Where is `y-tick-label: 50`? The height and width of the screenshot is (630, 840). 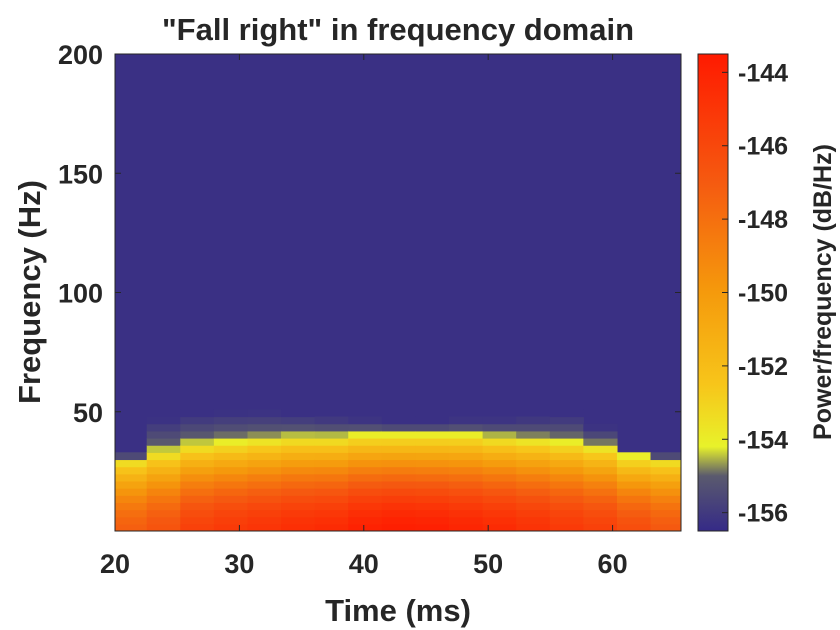
y-tick-label: 50 is located at coordinates (88, 413).